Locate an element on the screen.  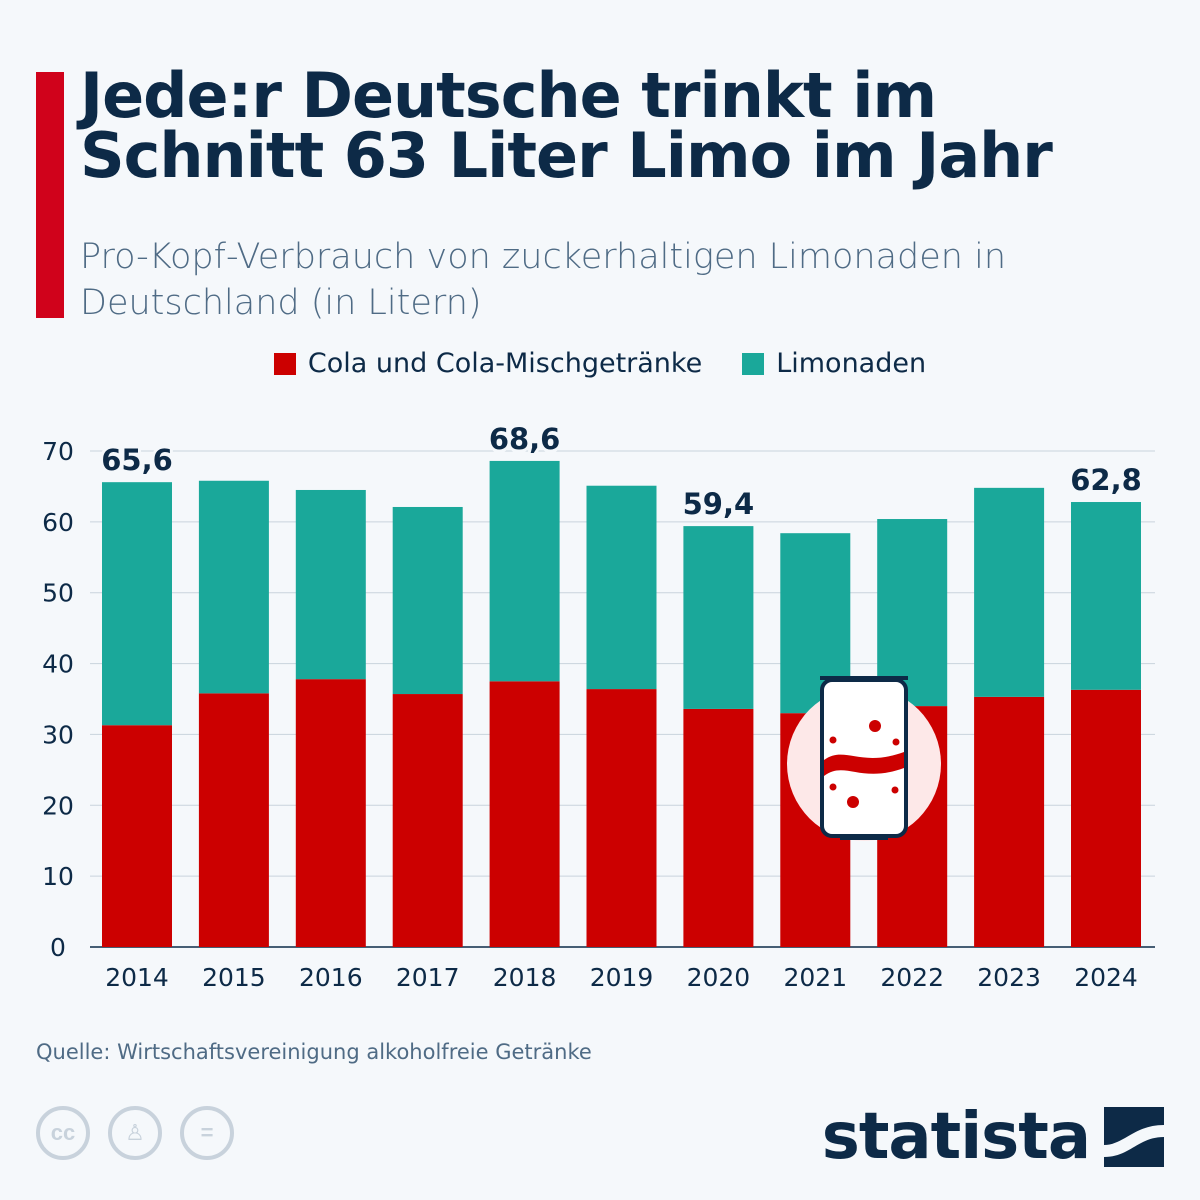
cc-icon: cc is located at coordinates (63, 1133).